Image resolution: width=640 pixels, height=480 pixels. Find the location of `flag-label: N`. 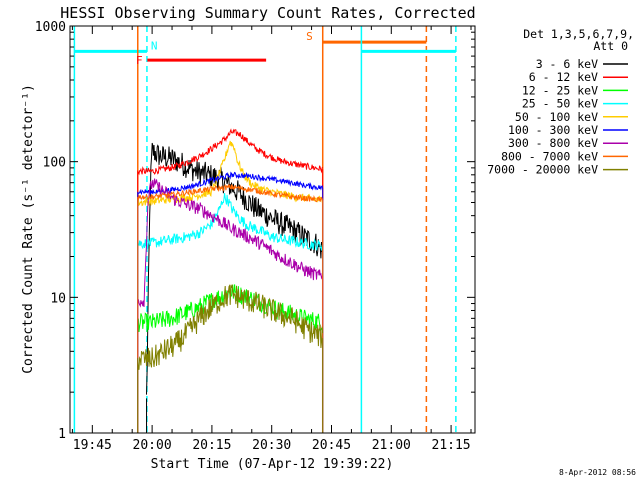

flag-label: N is located at coordinates (154, 45).